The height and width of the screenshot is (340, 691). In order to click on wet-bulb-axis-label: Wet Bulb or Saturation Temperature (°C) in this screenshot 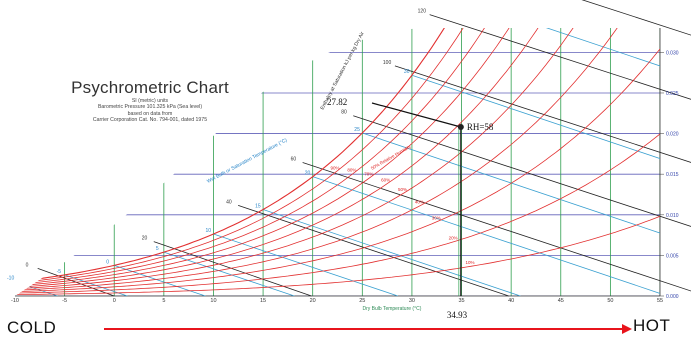, I will do `click(247, 161)`.